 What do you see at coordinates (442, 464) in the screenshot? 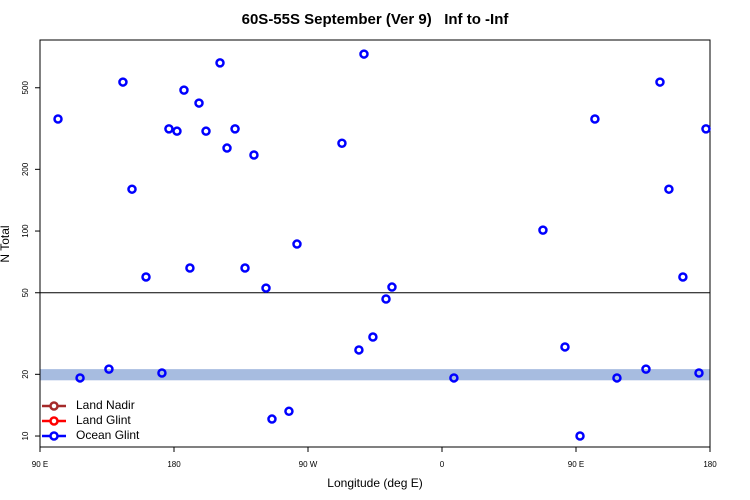
I see `x-tick-label: 0` at bounding box center [442, 464].